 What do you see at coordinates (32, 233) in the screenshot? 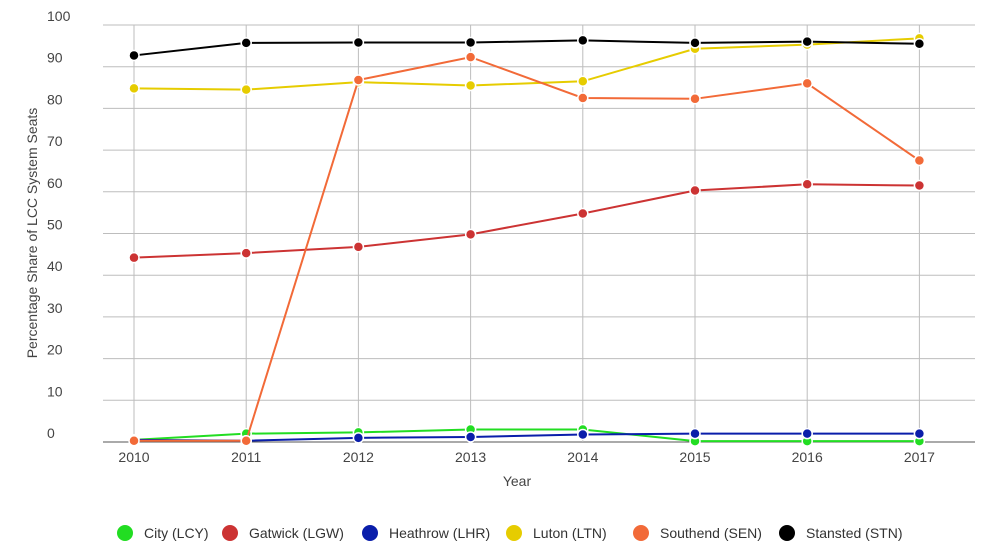
I see `y-axis-title: Percentage Share of LCC System Seats` at bounding box center [32, 233].